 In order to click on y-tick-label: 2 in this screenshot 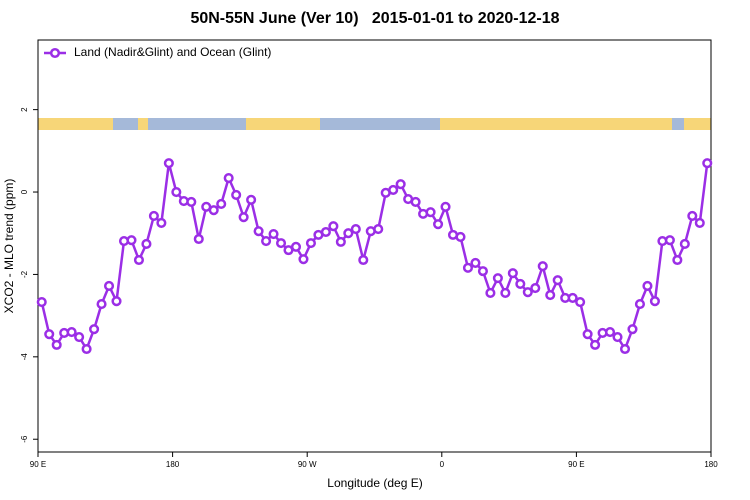, I will do `click(24, 109)`.